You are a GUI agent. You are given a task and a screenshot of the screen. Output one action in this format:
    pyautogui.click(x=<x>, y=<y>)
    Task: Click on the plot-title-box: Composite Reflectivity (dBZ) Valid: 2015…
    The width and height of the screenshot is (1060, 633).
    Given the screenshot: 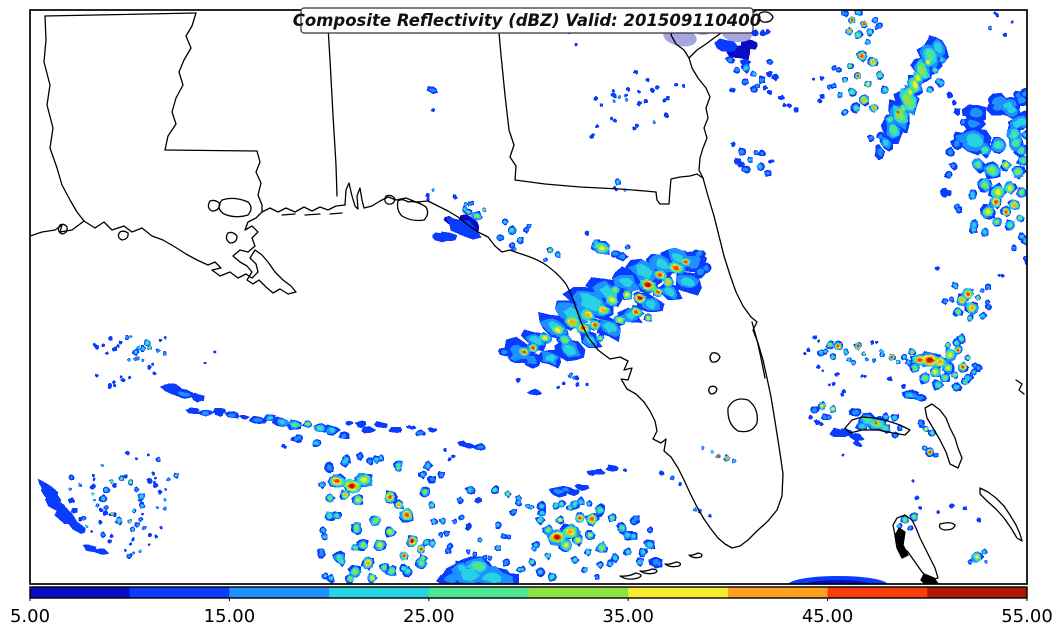 What is the action you would take?
    pyautogui.click(x=527, y=20)
    